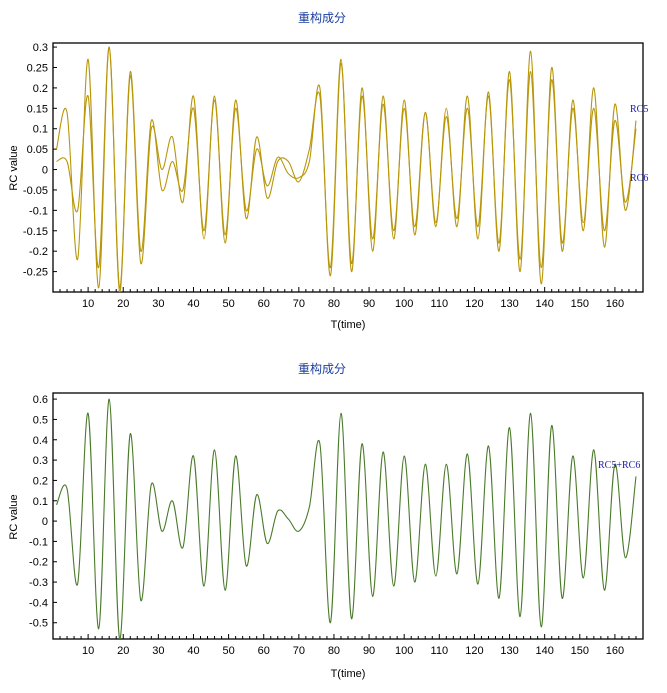 The height and width of the screenshot is (693, 667). What do you see at coordinates (14, 167) in the screenshot?
I see `top-y-axis-label: RC value` at bounding box center [14, 167].